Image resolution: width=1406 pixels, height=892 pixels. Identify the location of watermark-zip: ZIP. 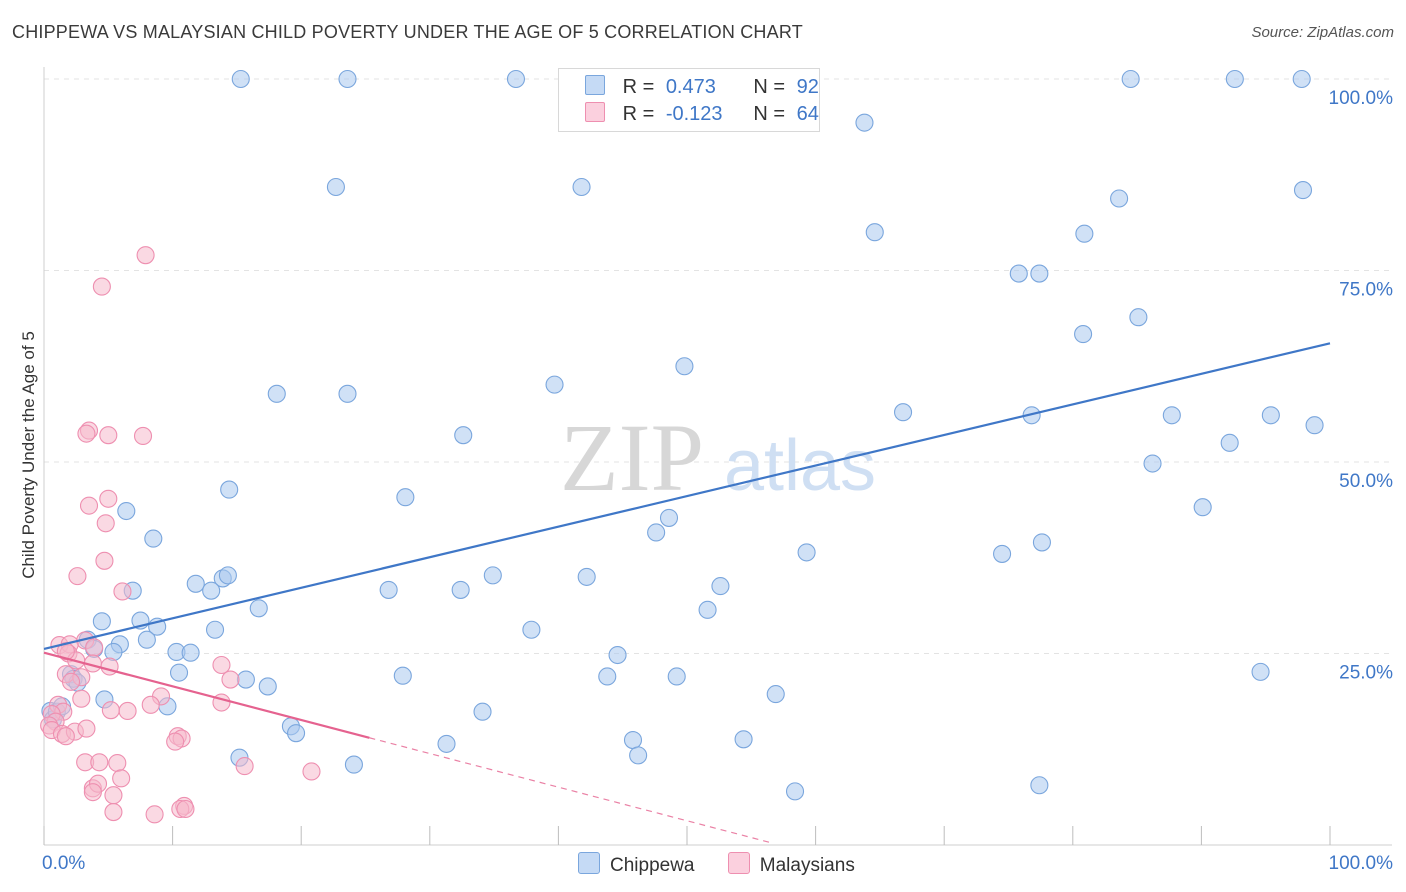
(632, 457).